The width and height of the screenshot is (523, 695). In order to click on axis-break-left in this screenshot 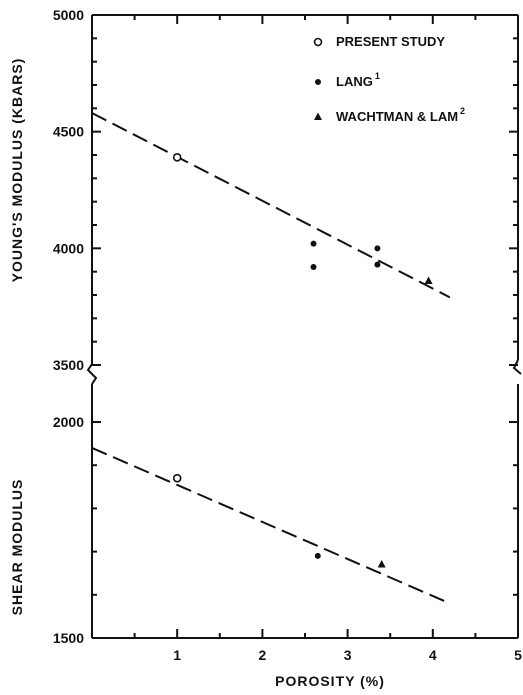, I will do `click(92, 374)`.